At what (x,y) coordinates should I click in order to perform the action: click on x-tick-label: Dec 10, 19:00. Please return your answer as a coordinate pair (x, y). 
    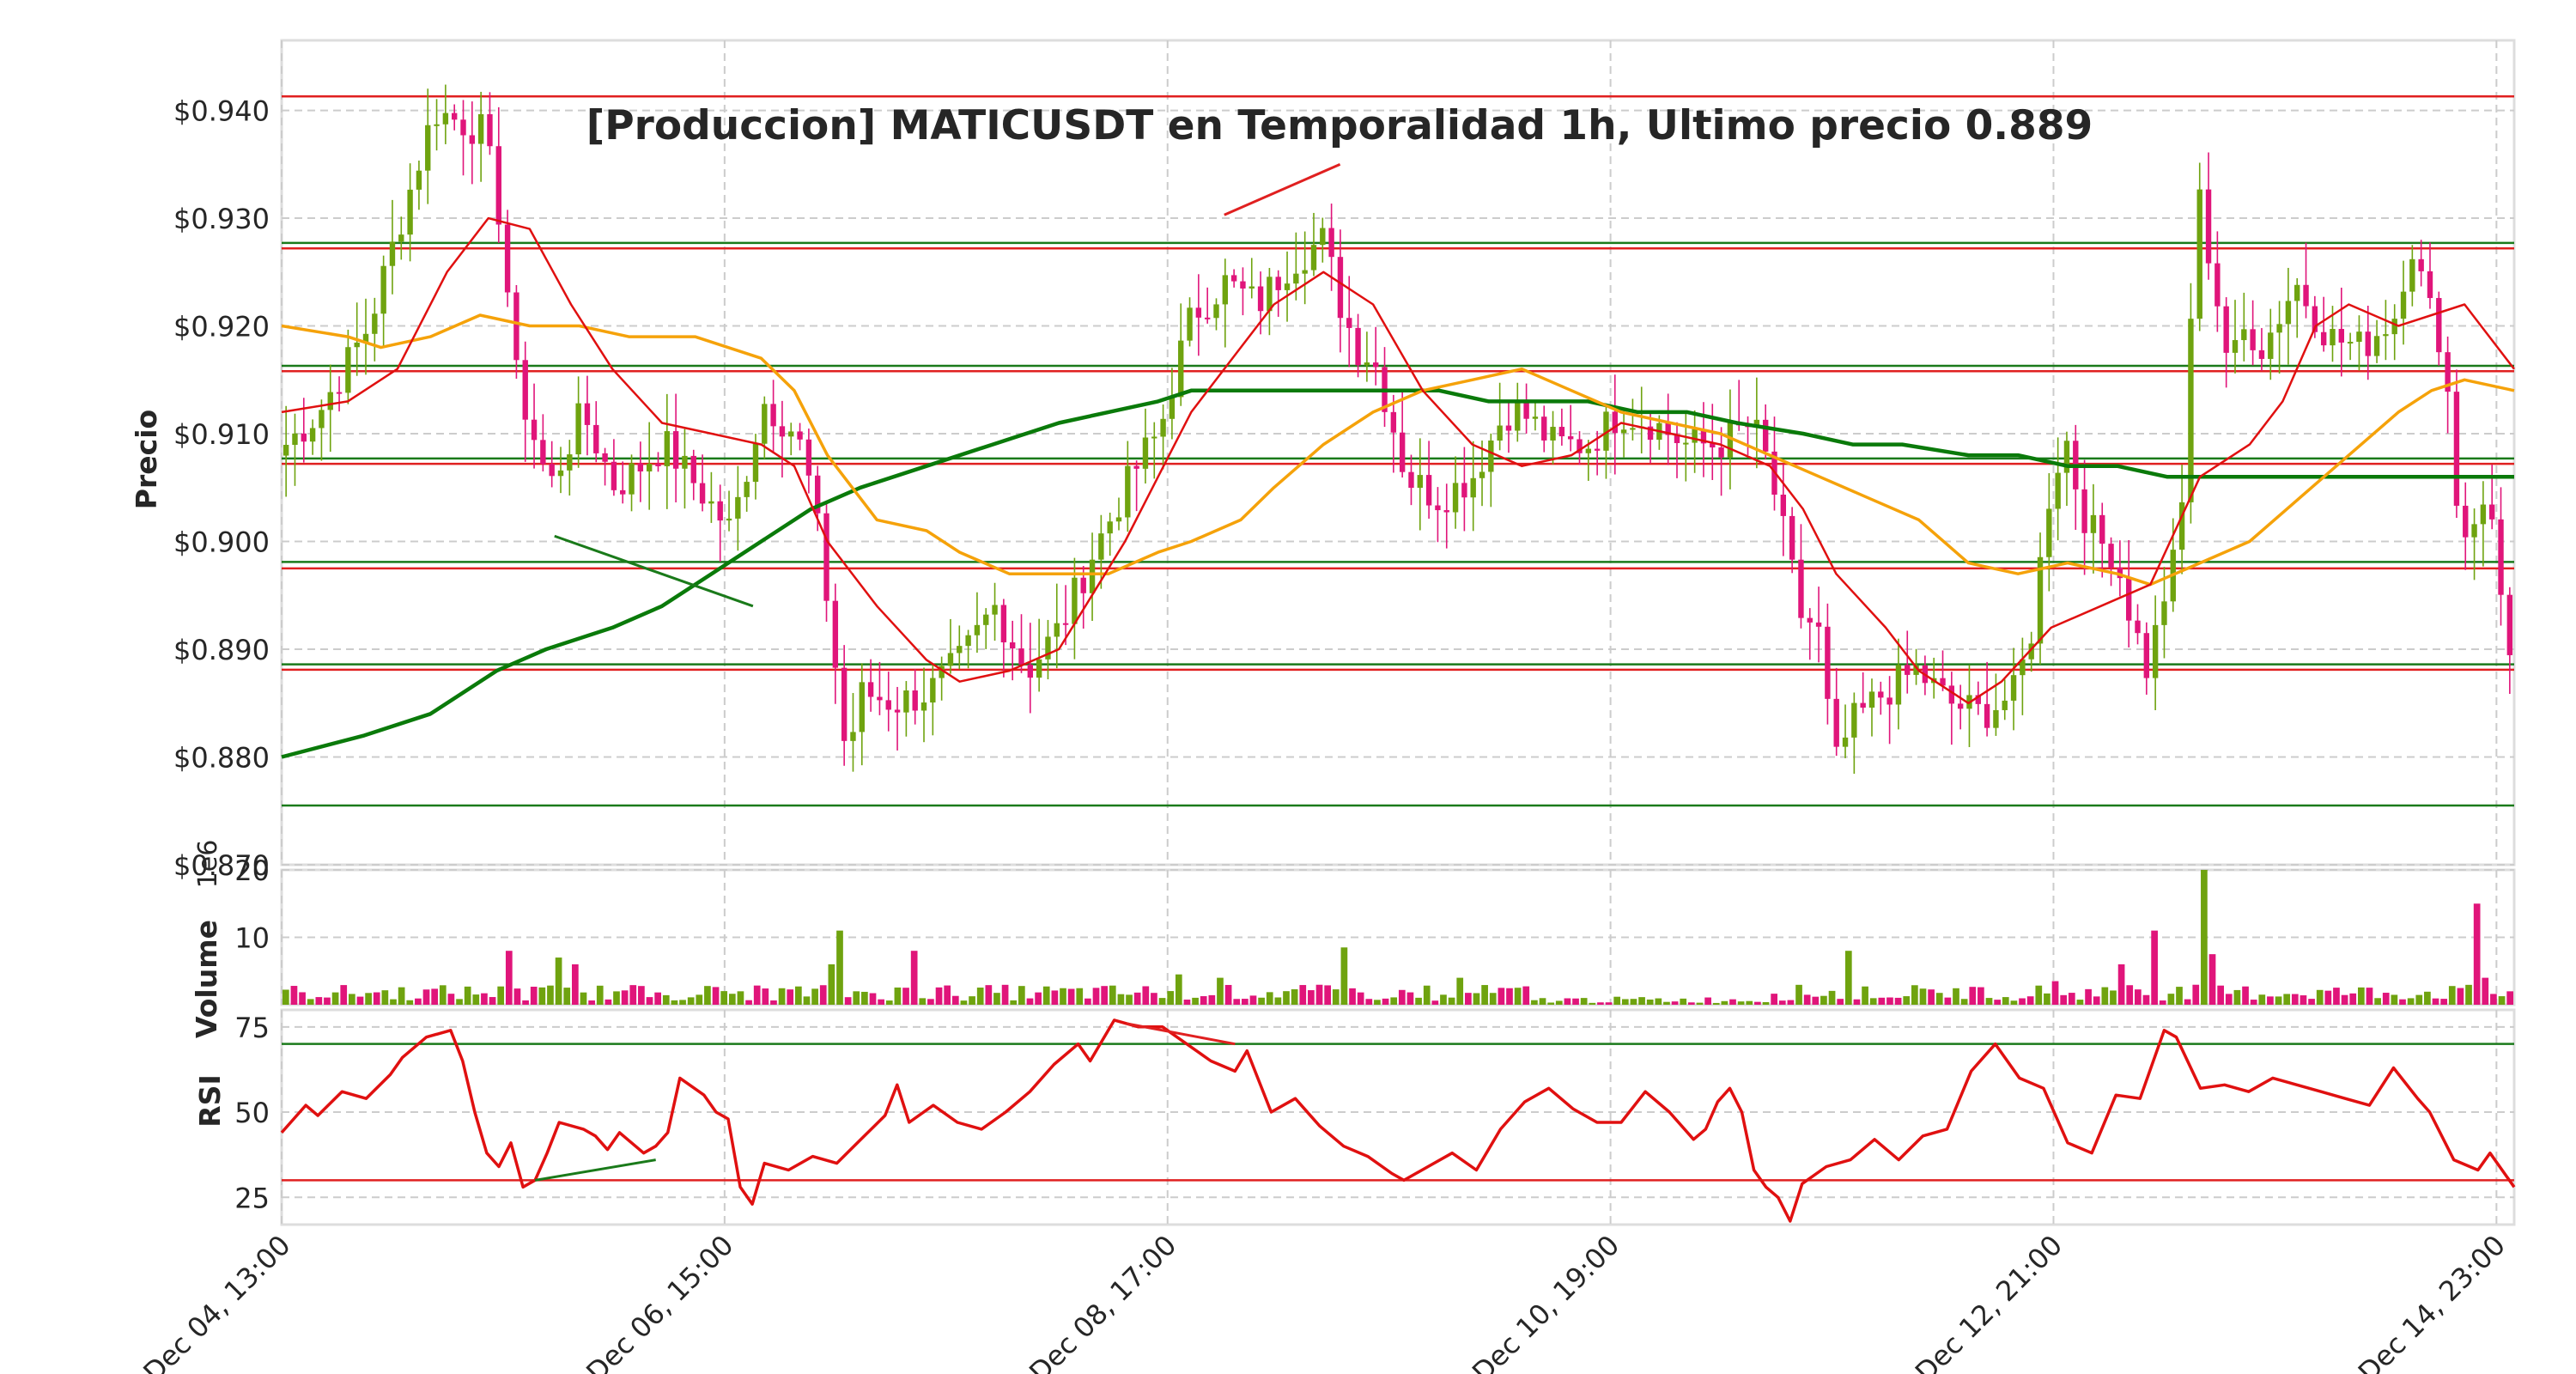
    Looking at the image, I should click on (1546, 1301).